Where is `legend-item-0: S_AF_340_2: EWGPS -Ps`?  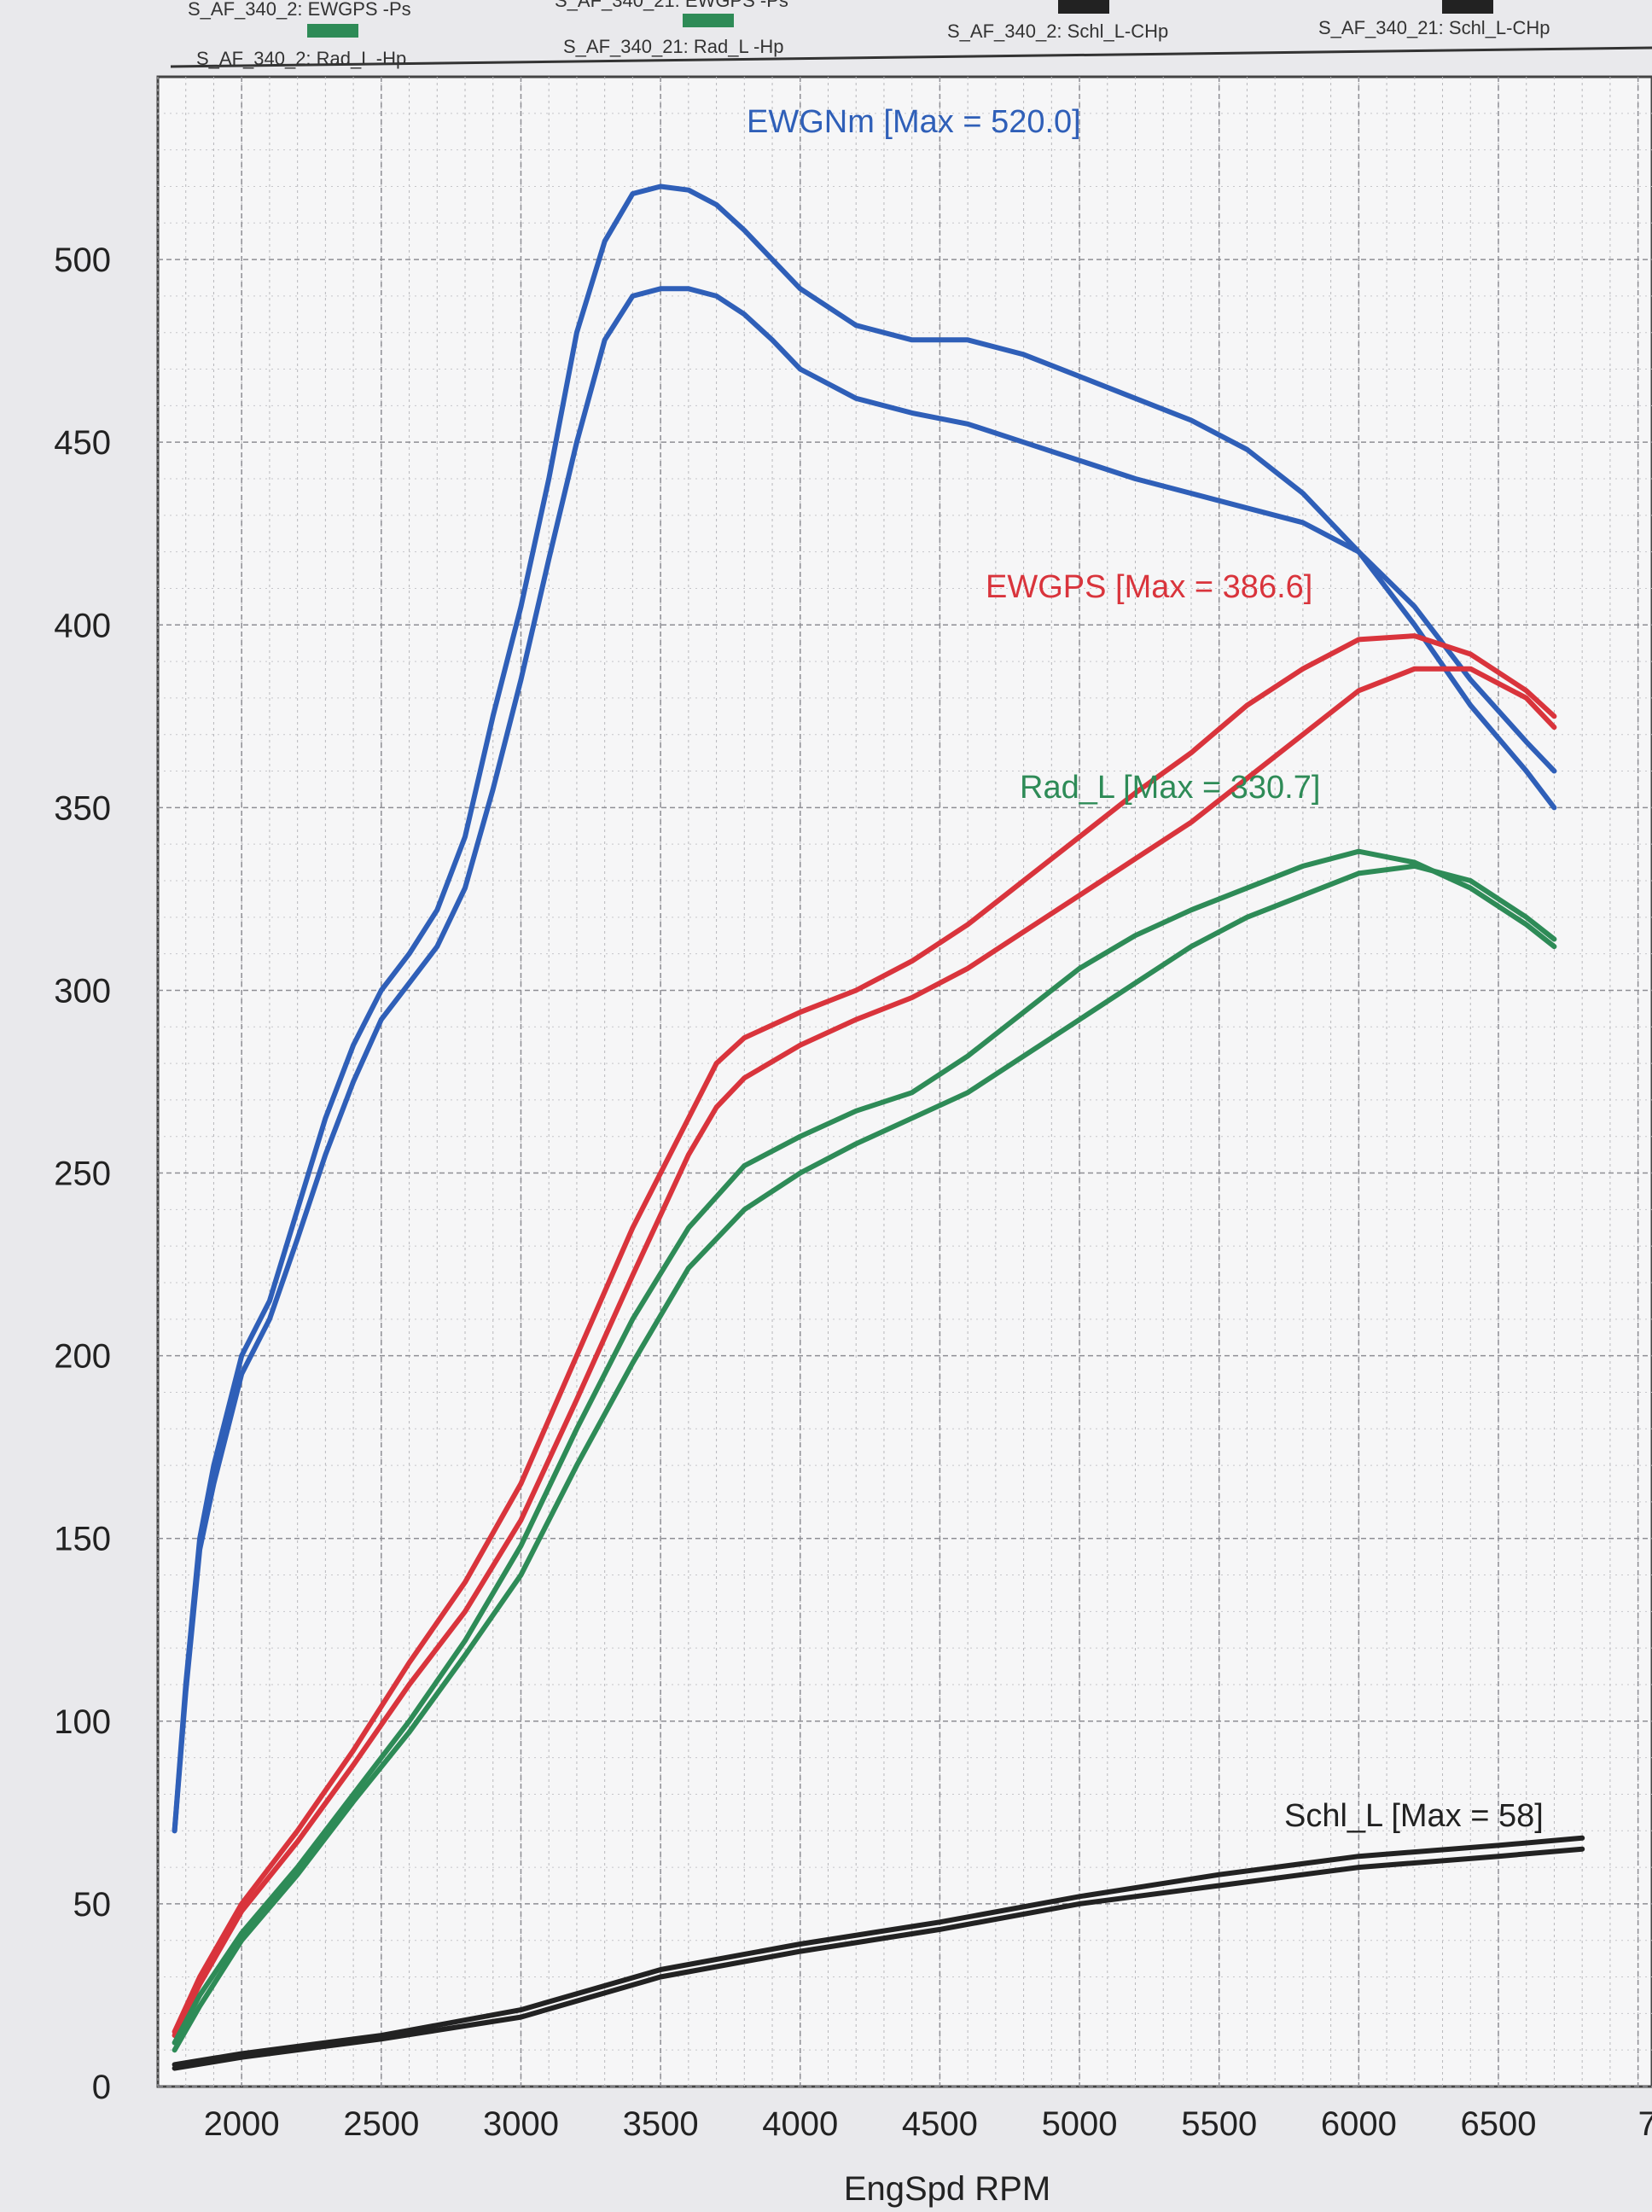
legend-item-0: S_AF_340_2: EWGPS -Ps is located at coordinates (299, 10).